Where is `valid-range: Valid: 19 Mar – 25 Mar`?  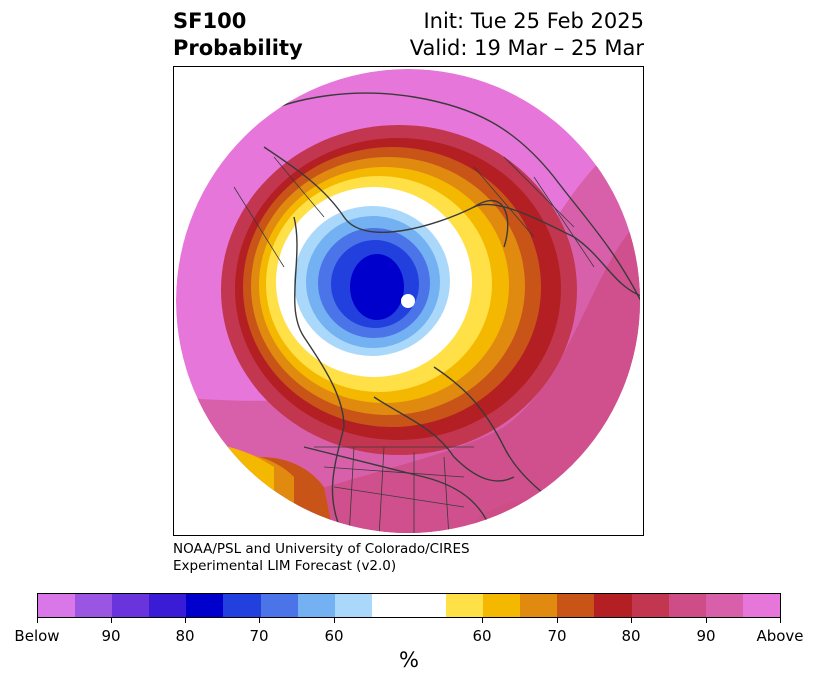
valid-range: Valid: 19 Mar – 25 Mar is located at coordinates (526, 48).